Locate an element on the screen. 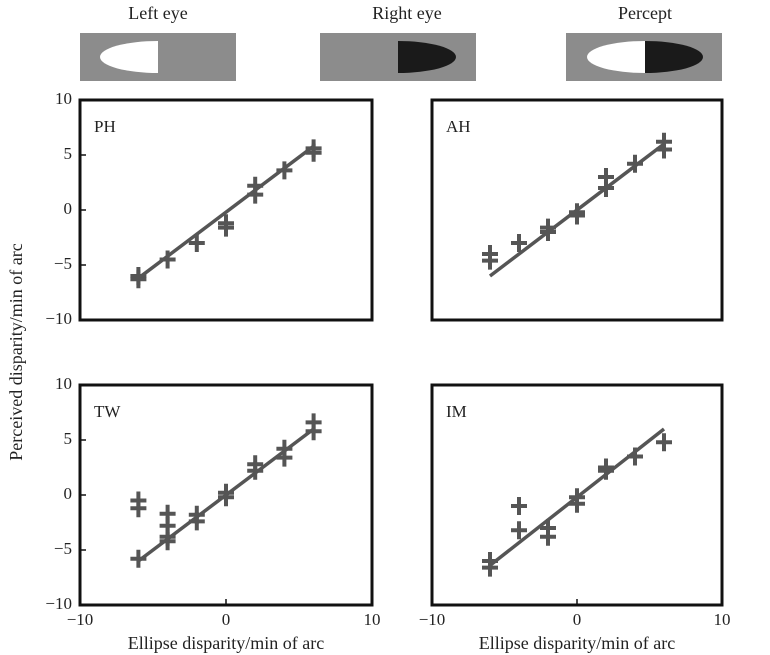 The width and height of the screenshot is (770, 655). panel-label: IM is located at coordinates (456, 411).